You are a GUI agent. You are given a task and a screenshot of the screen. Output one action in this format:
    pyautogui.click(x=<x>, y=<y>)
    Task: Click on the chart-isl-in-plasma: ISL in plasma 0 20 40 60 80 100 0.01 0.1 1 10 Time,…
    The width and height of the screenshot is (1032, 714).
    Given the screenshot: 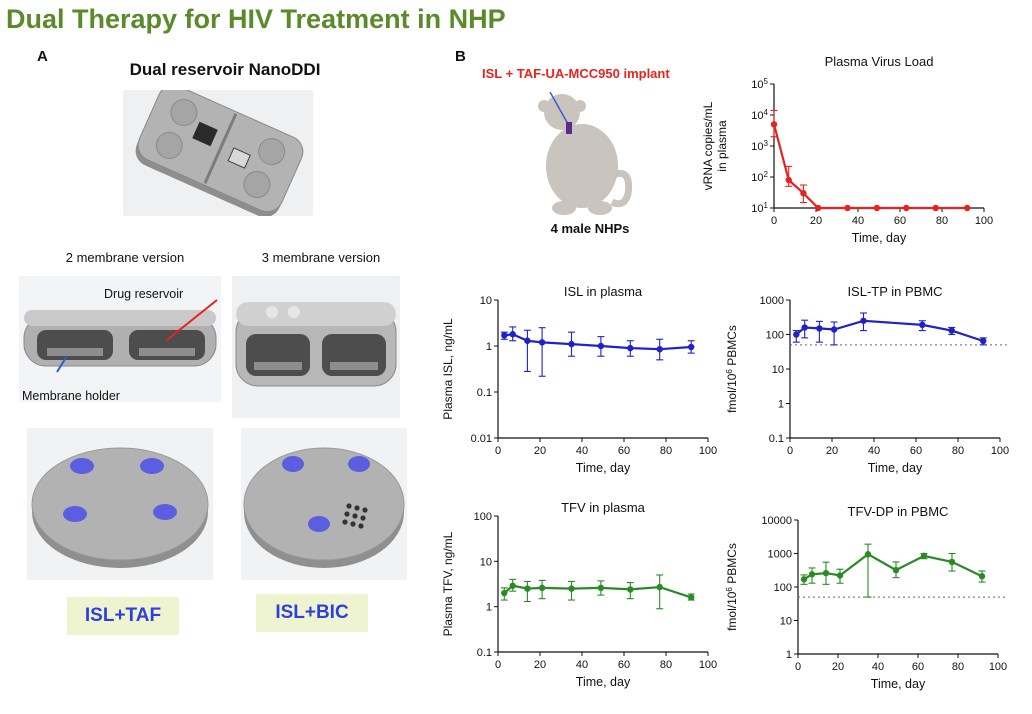 What is the action you would take?
    pyautogui.click(x=579, y=379)
    